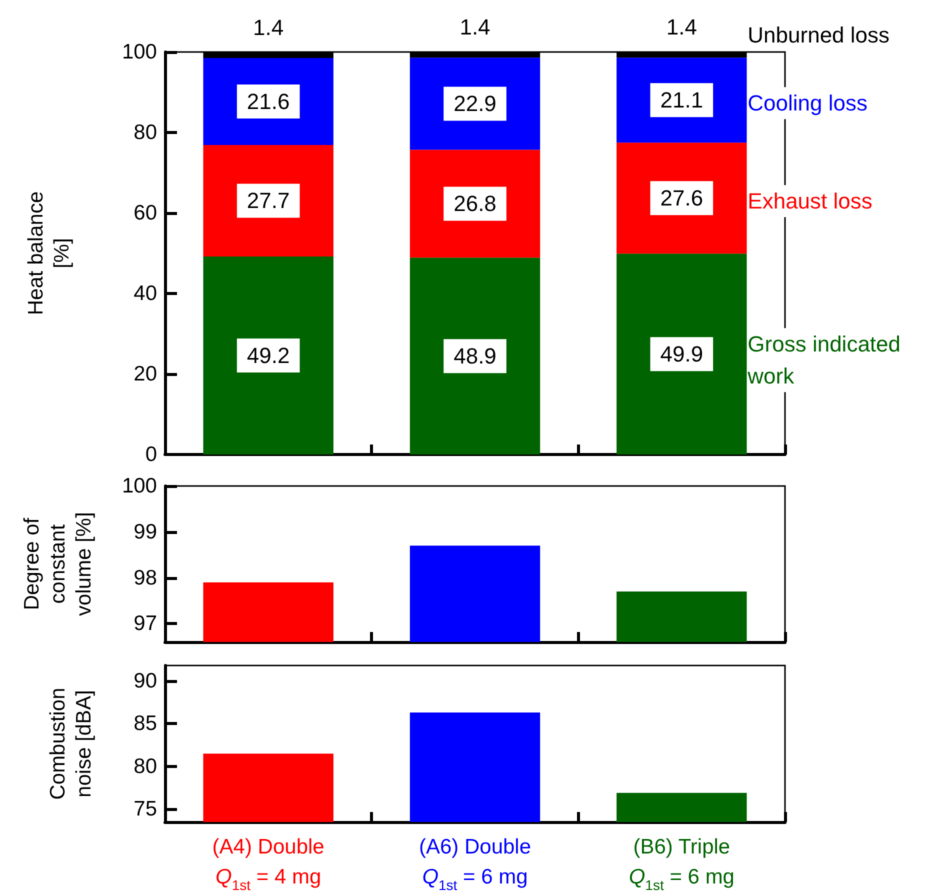 Image resolution: width=930 pixels, height=893 pixels. Describe the element at coordinates (49, 253) in the screenshot. I see `y-axis-title: Heat balance [%]` at that location.